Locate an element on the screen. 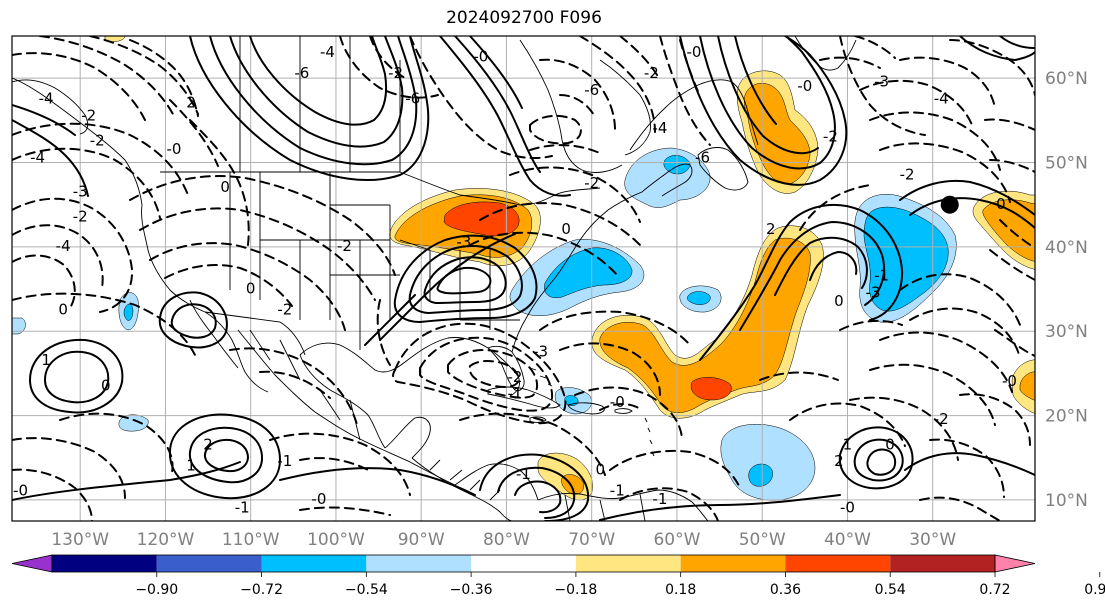  colorbar-tick-label: −0.72 is located at coordinates (261, 590).